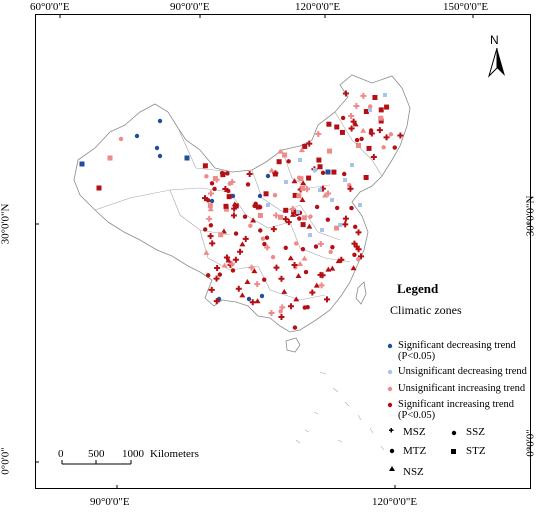  I want to click on legend-label-sig-increase-p: (P<0.05), so click(417, 415).